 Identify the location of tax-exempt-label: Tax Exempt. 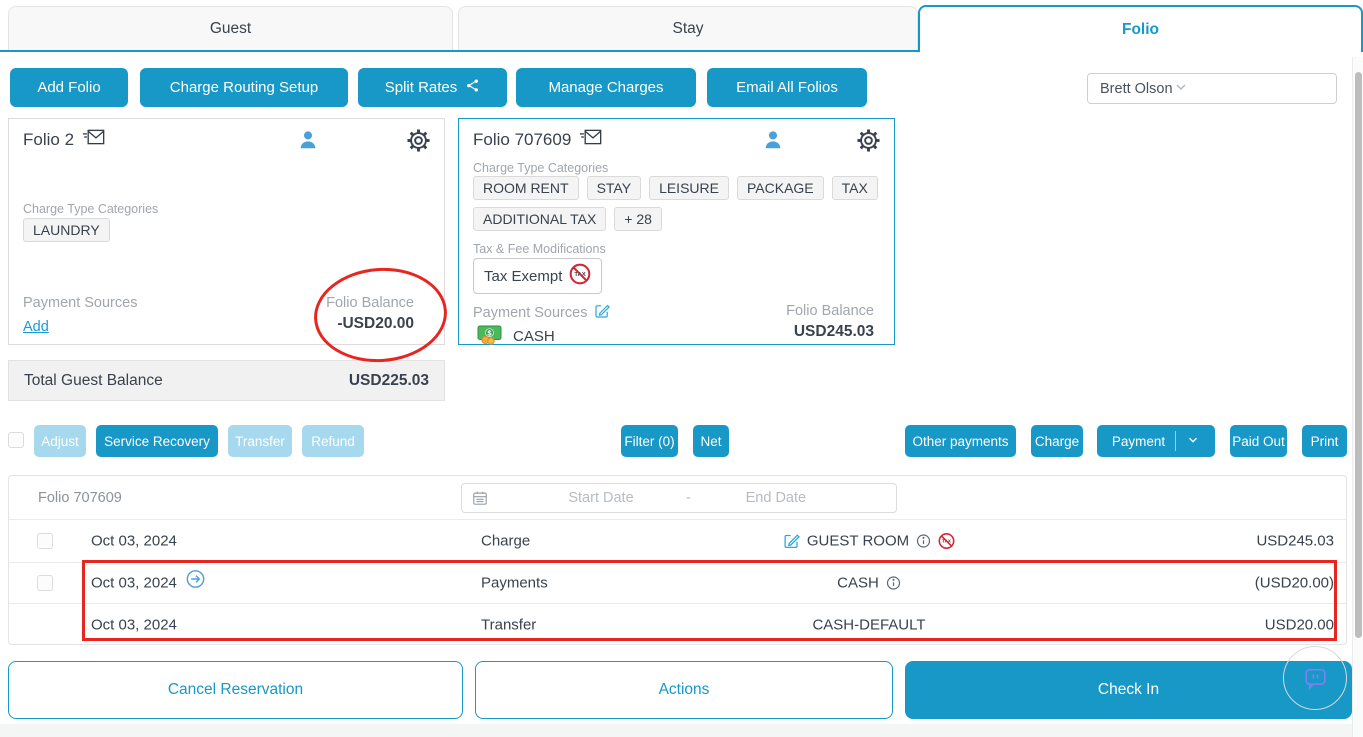
(523, 276).